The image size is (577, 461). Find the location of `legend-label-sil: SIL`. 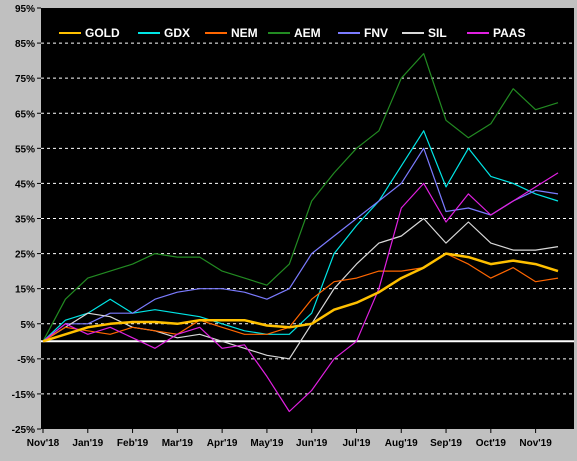

legend-label-sil: SIL is located at coordinates (437, 33).